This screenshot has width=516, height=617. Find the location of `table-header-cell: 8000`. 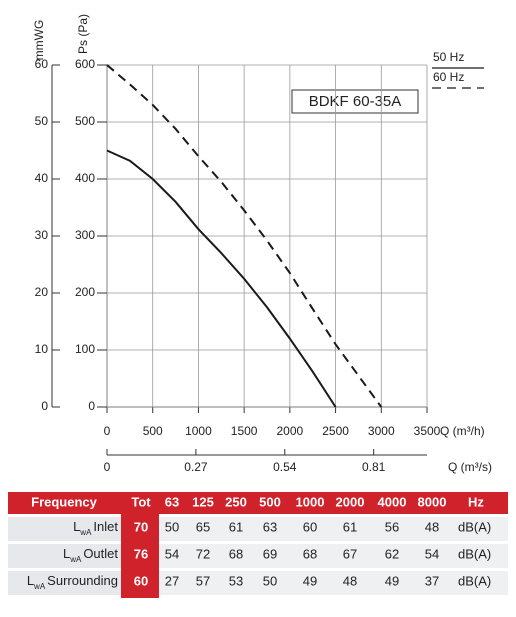

table-header-cell: 8000 is located at coordinates (432, 501).